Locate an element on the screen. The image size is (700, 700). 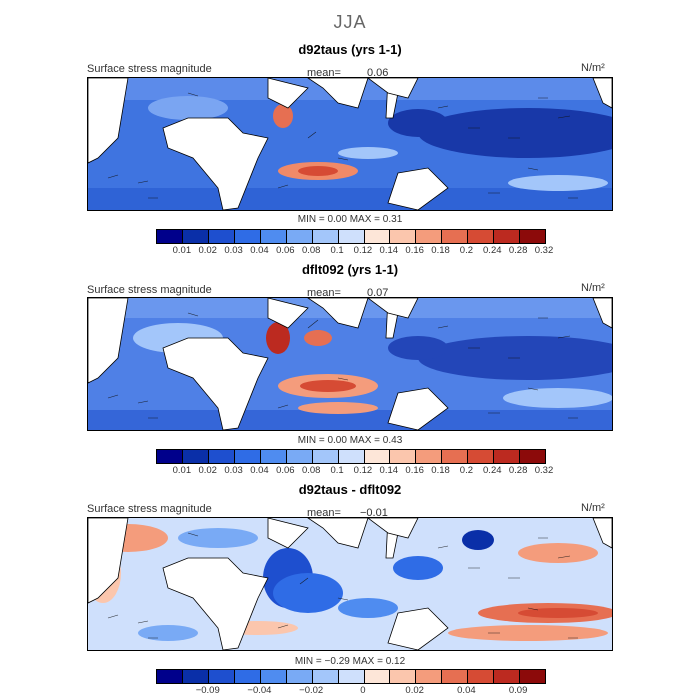
panel-2-max-value: 0.43 is located at coordinates (392, 440).